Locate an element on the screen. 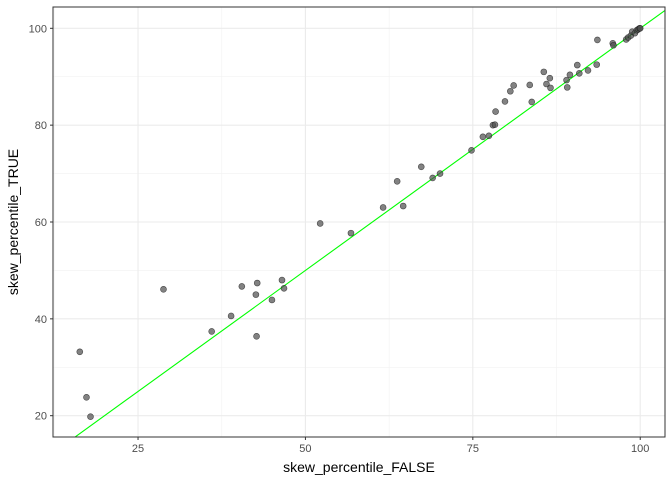 Image resolution: width=672 pixels, height=480 pixels. y-tick-label: 20 is located at coordinates (41, 417).